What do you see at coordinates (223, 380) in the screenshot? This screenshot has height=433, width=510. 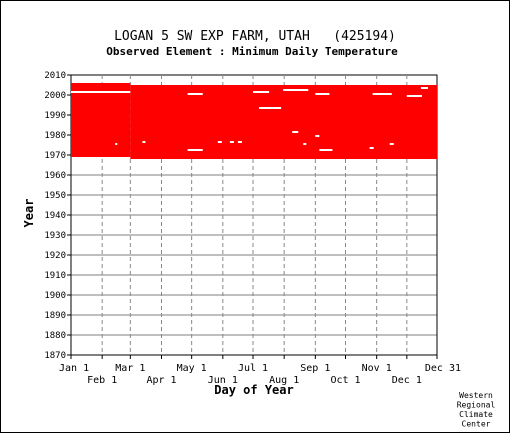 I see `x-tick-label: Jun 1` at bounding box center [223, 380].